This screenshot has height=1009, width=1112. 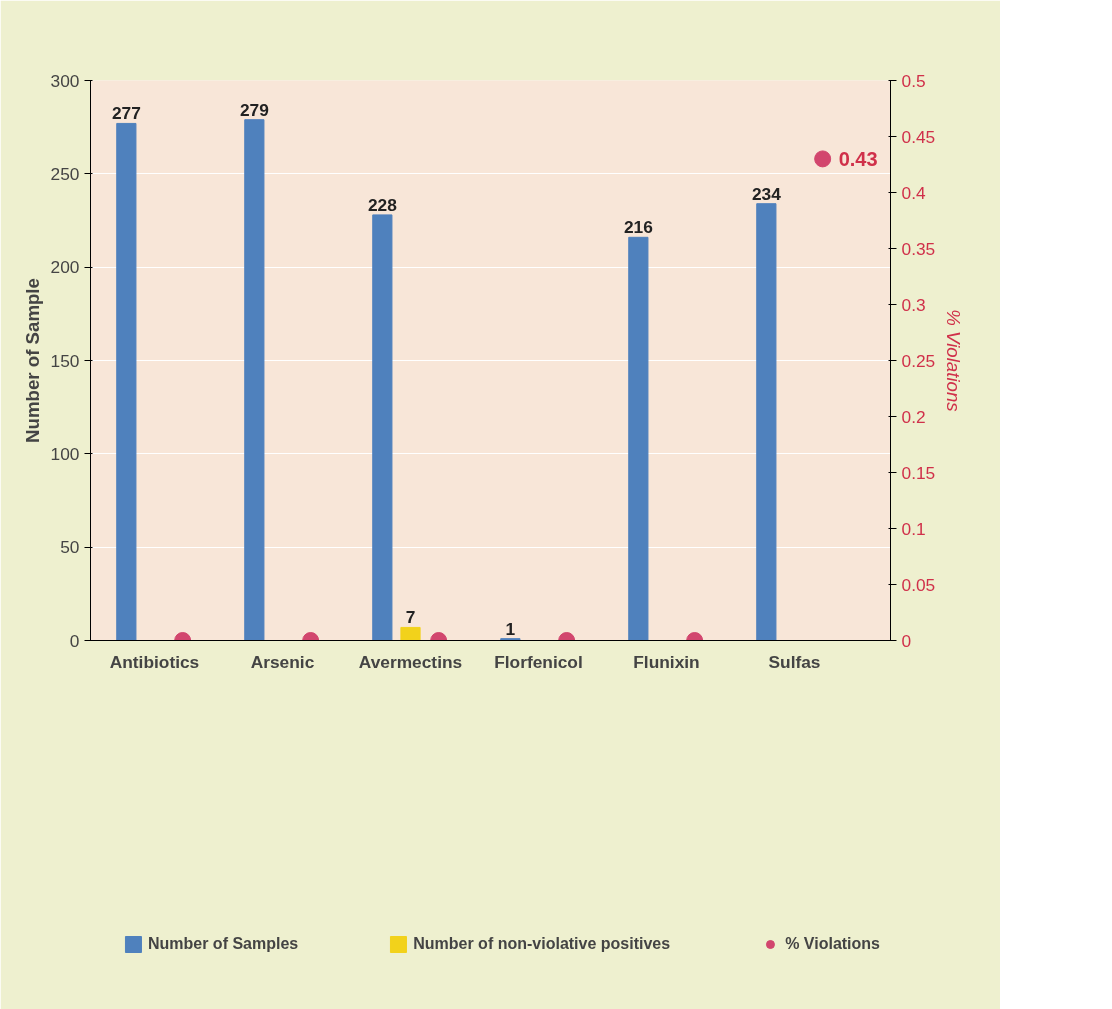 I want to click on x-tick-label: Sulfas, so click(x=794, y=661).